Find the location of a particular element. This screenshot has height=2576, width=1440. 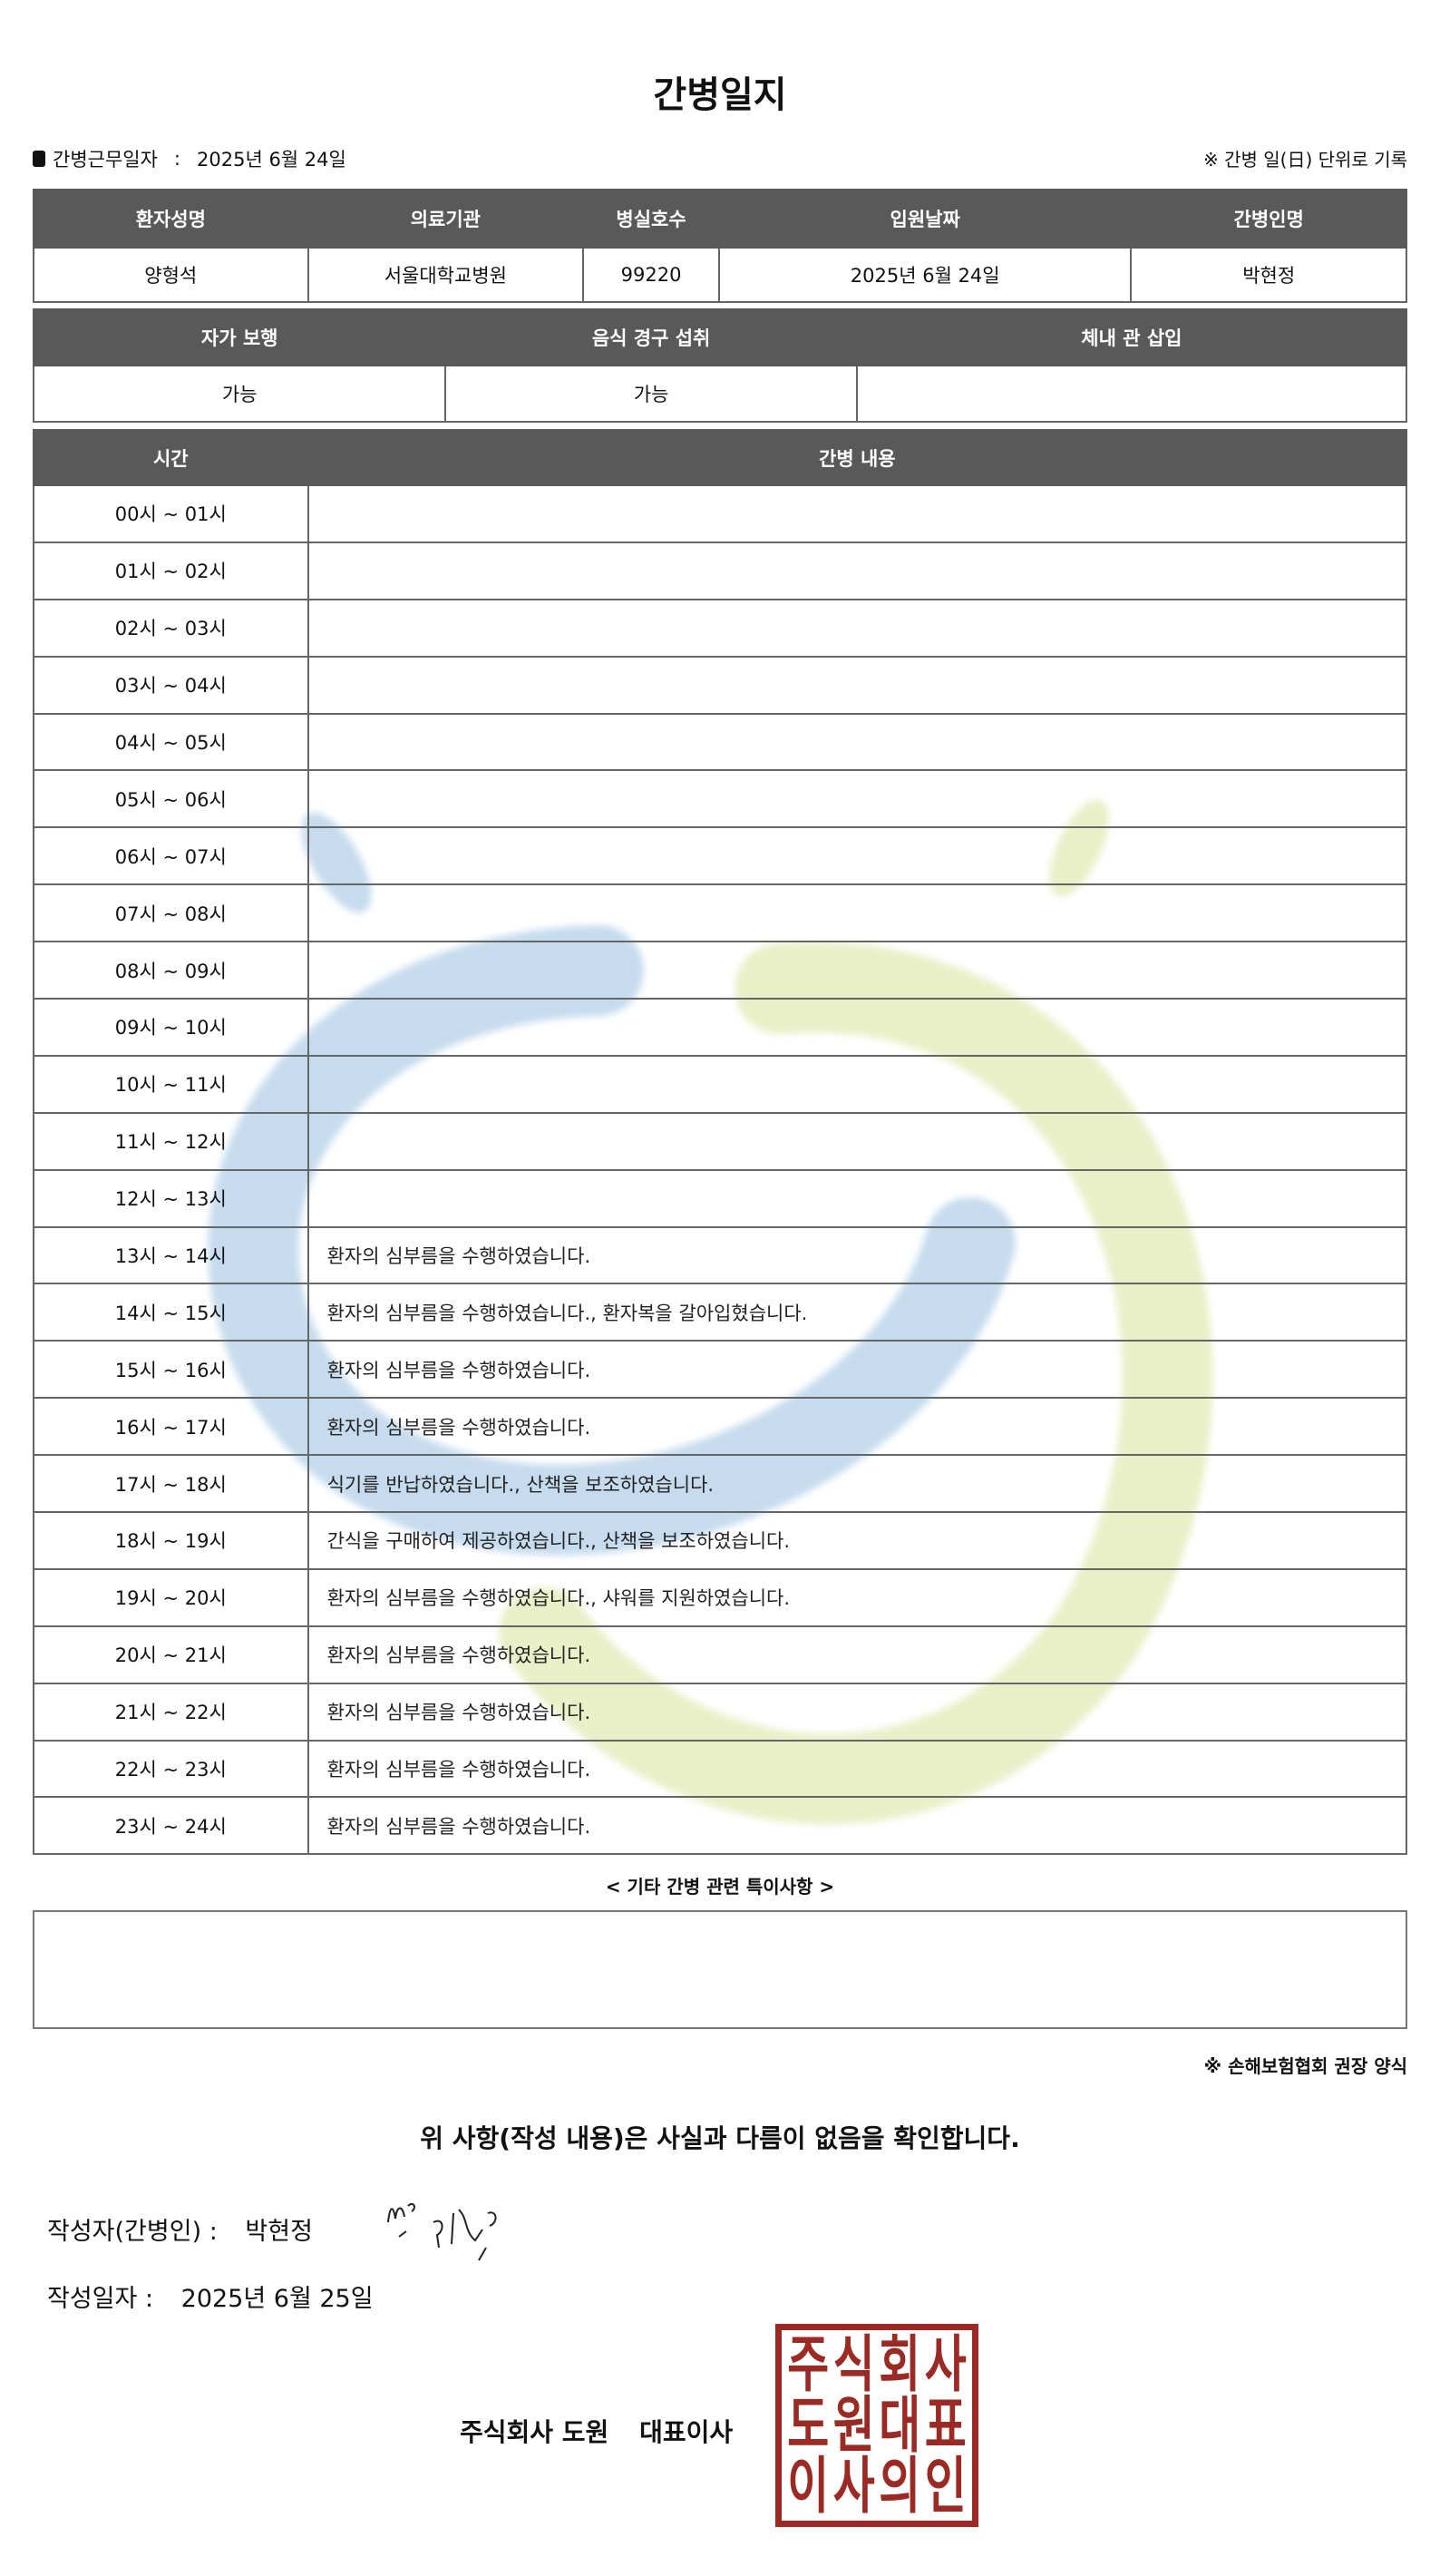

seal-char: 이 is located at coordinates (808, 2486).